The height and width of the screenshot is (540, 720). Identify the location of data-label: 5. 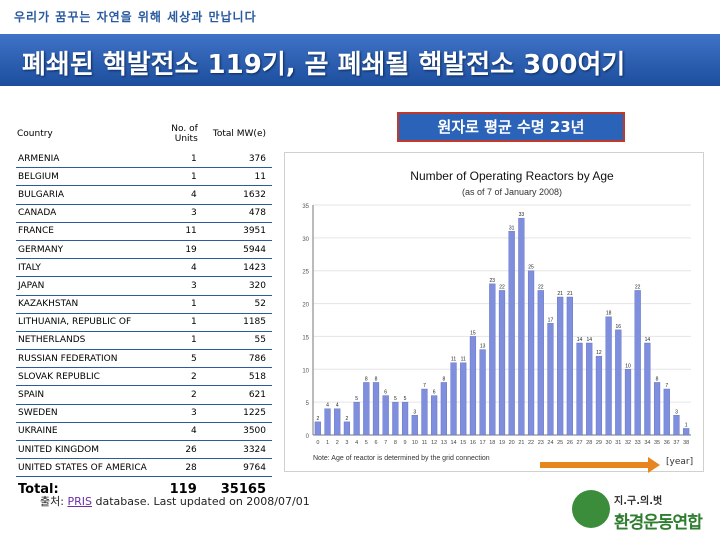
(356, 399).